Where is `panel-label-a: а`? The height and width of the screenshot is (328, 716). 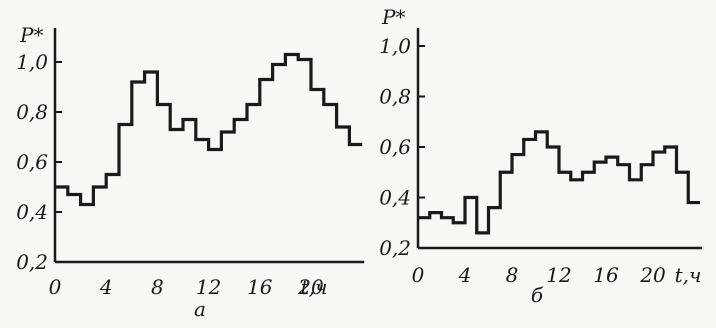 panel-label-a: а is located at coordinates (200, 309).